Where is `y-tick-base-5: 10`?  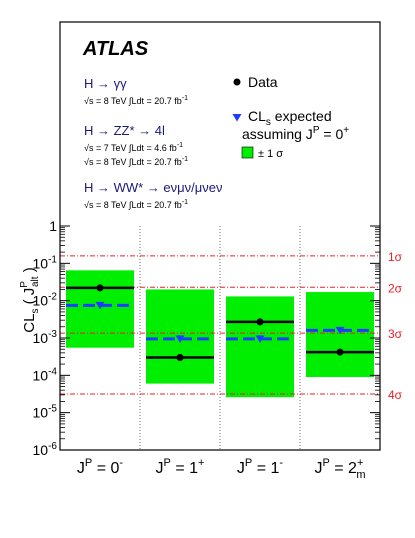
y-tick-base-5: 10 is located at coordinates (41, 263).